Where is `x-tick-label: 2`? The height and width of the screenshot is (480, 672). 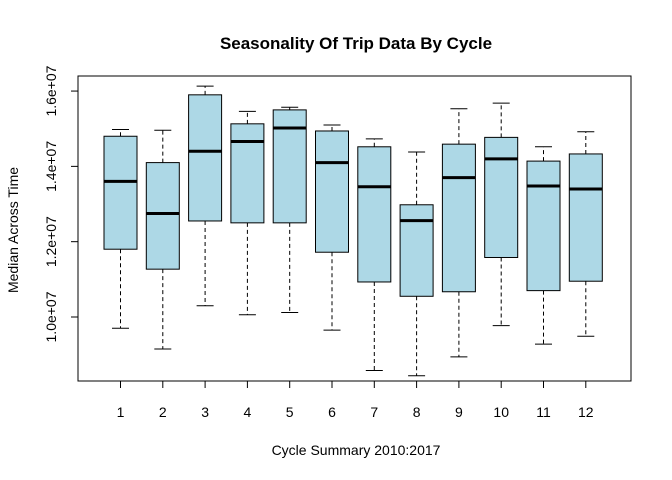
x-tick-label: 2 is located at coordinates (163, 412).